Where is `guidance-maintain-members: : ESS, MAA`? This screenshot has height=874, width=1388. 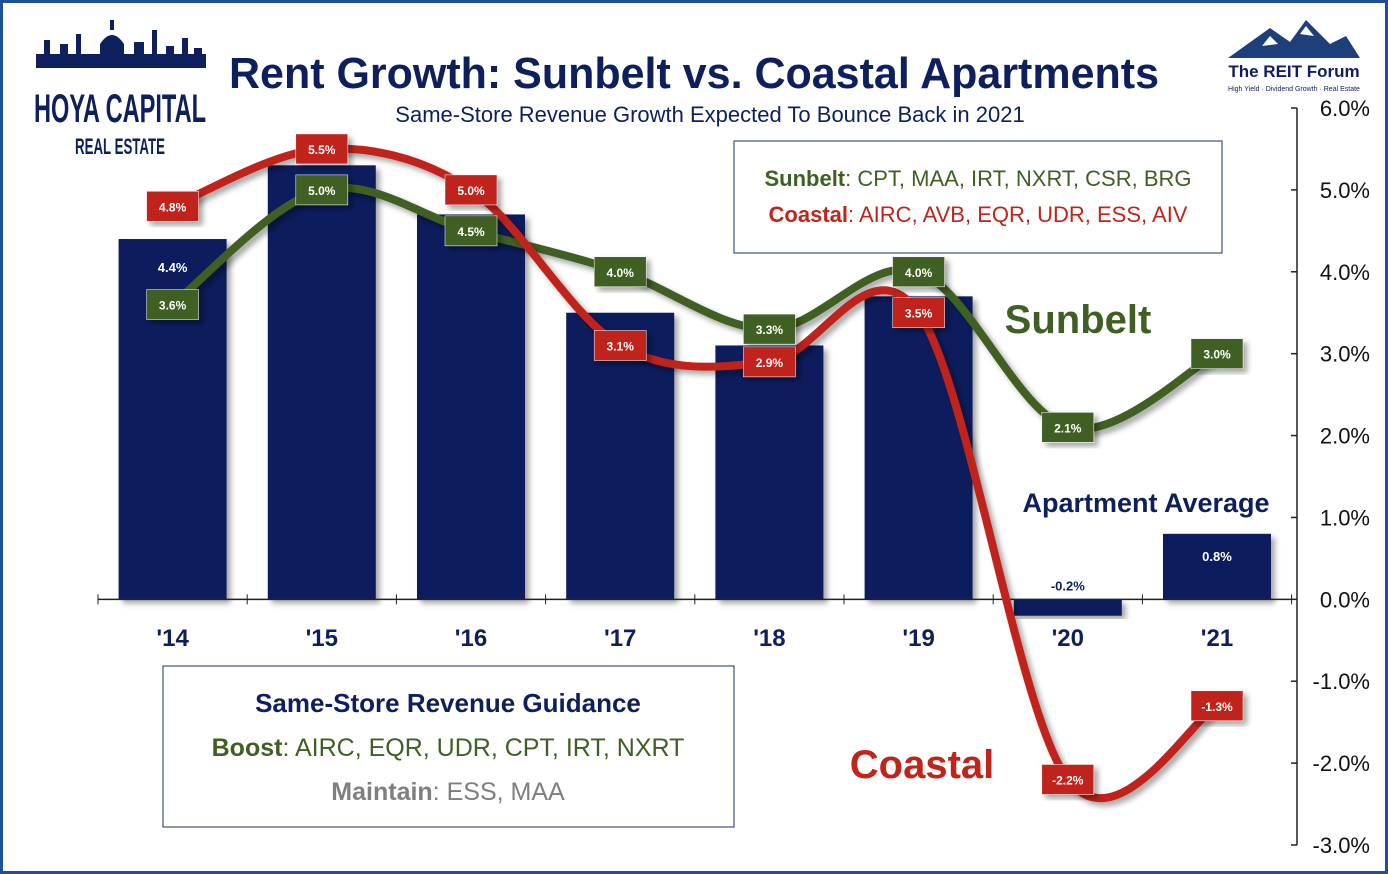 guidance-maintain-members: : ESS, MAA is located at coordinates (499, 792).